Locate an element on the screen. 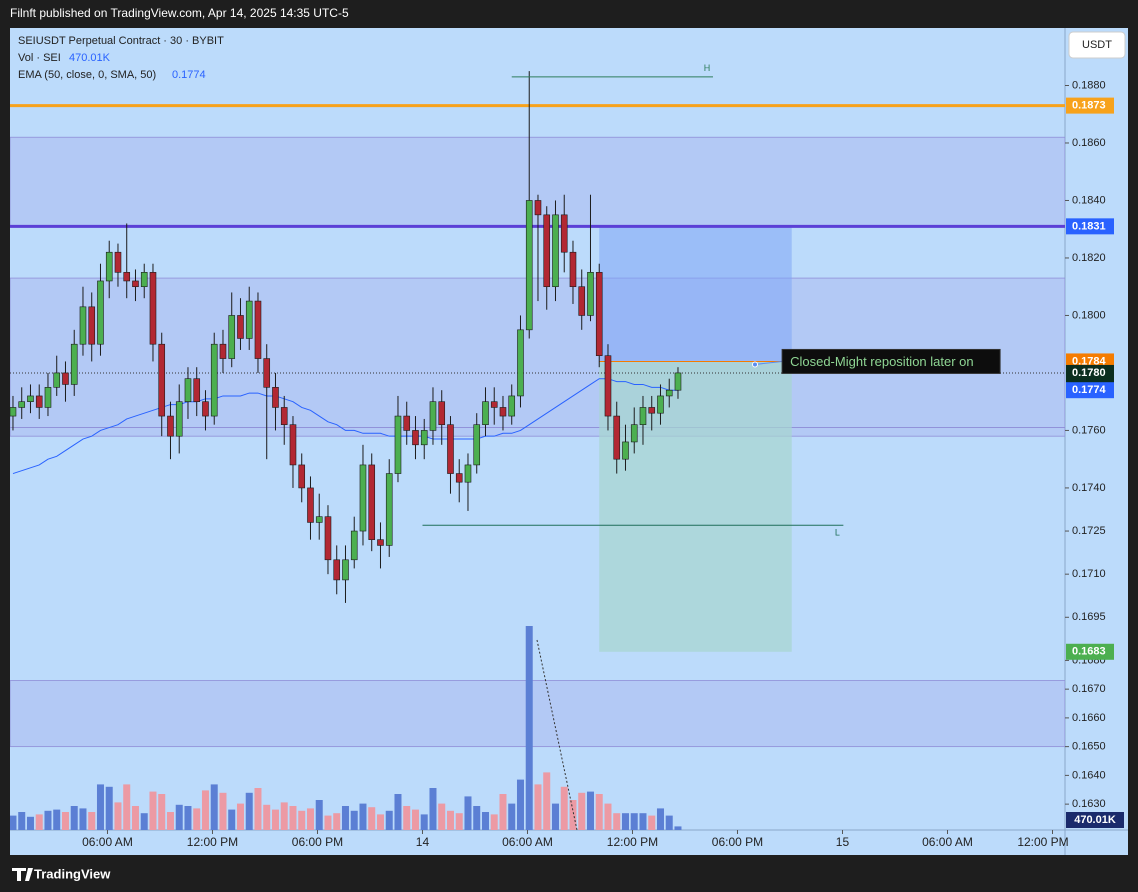  x-tick-label: 14 is located at coordinates (423, 842).